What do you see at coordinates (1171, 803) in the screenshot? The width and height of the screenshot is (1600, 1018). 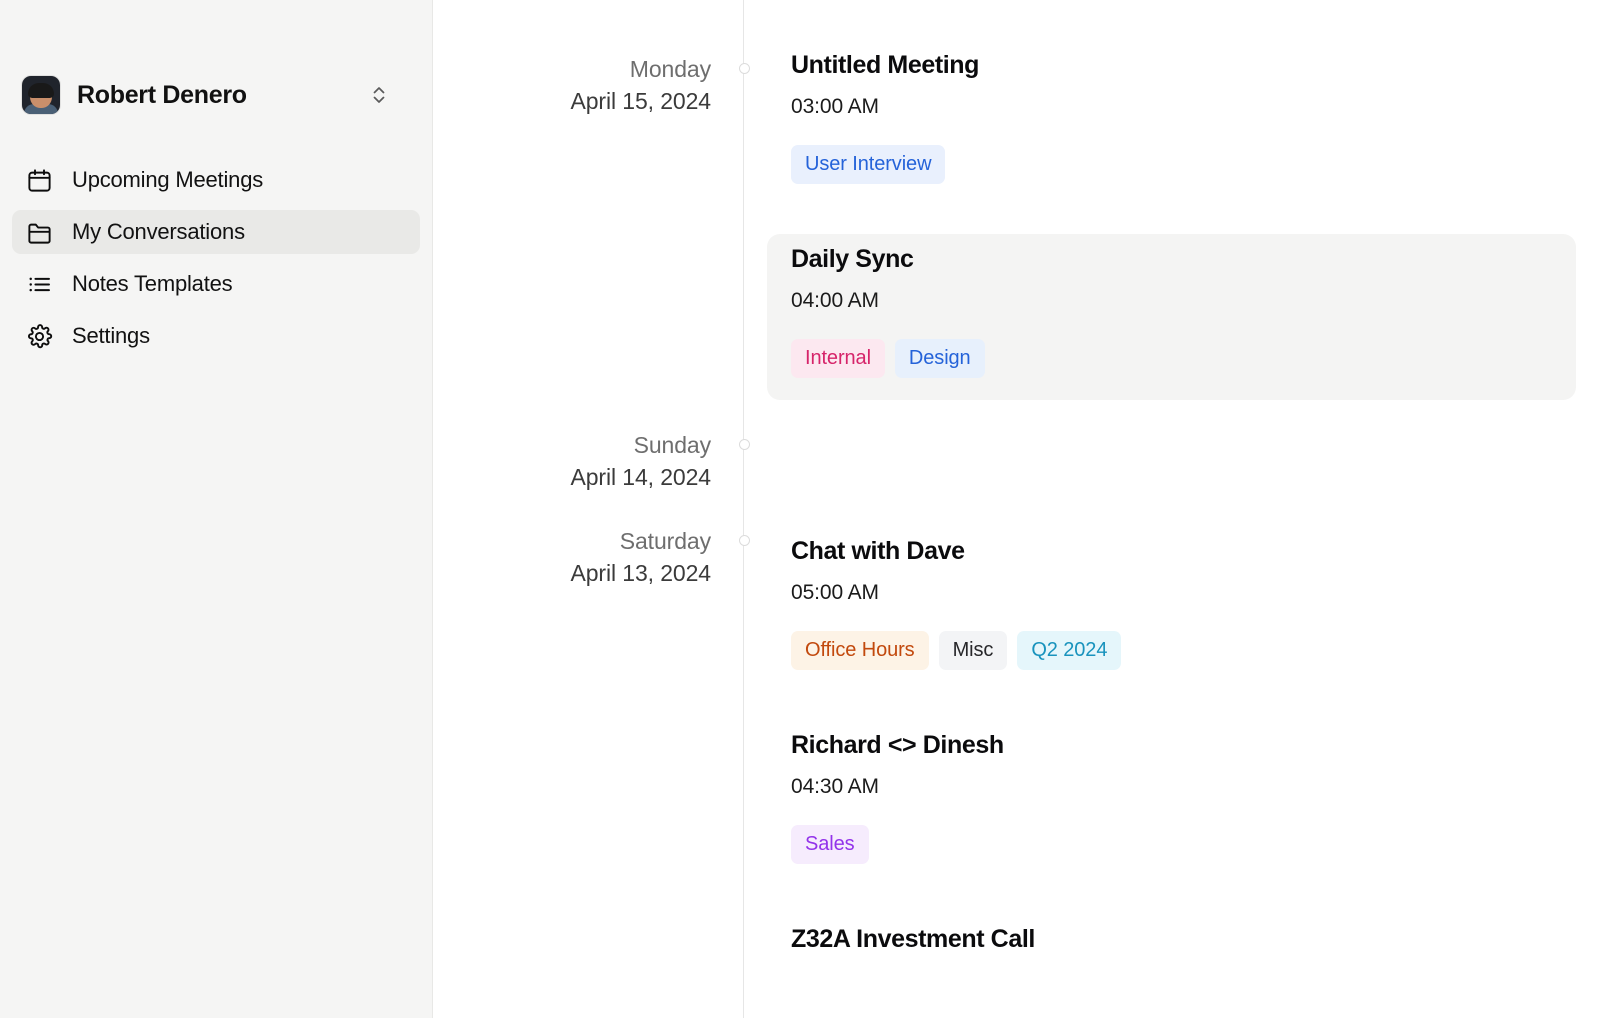 I see `meeting-card: Richard <> Dinesh 04:30 AM Sales` at bounding box center [1171, 803].